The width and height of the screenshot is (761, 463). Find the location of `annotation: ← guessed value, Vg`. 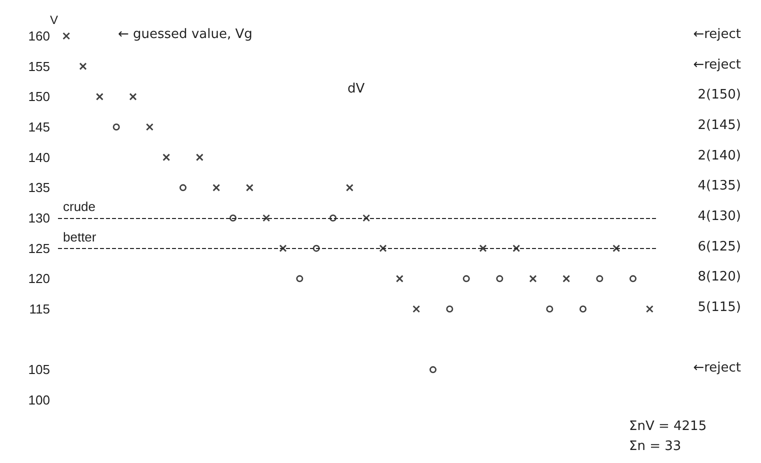

annotation: ← guessed value, Vg is located at coordinates (185, 34).